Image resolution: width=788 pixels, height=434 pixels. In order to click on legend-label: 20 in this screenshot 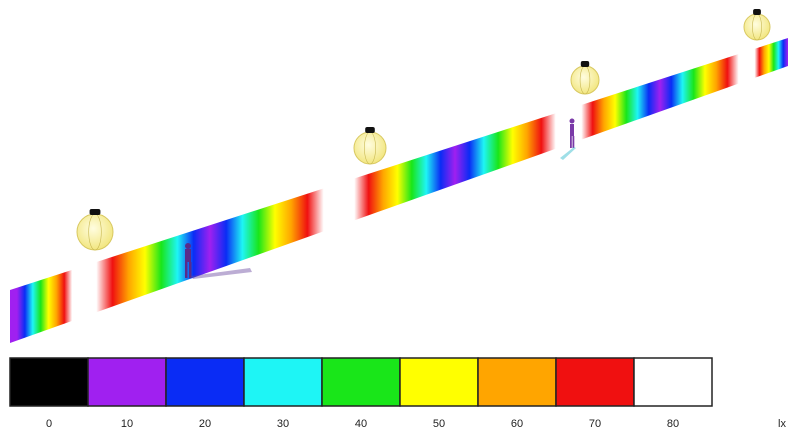, I will do `click(205, 424)`.